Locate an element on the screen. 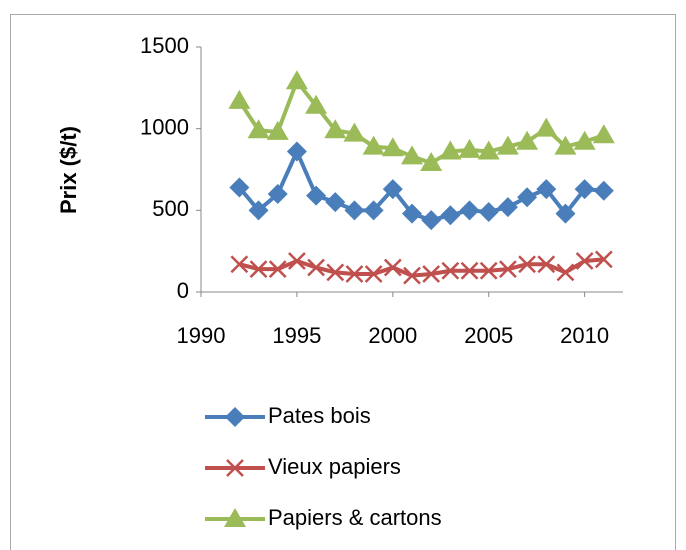 Image resolution: width=686 pixels, height=550 pixels. x-tick-label: 2010 is located at coordinates (584, 335).